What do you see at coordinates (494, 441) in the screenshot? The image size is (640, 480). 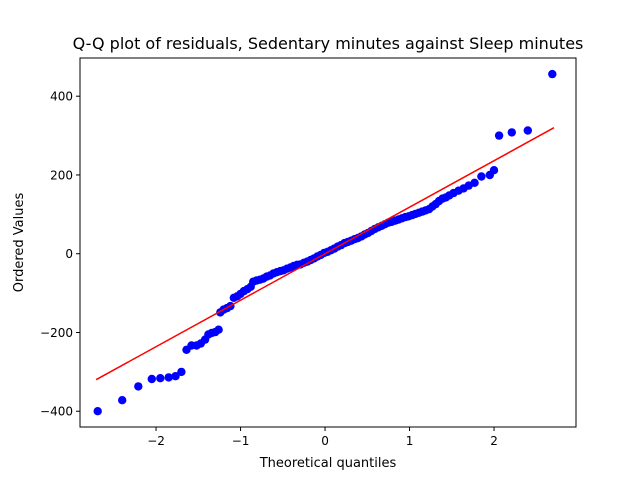 I see `x-tick-label: 2` at bounding box center [494, 441].